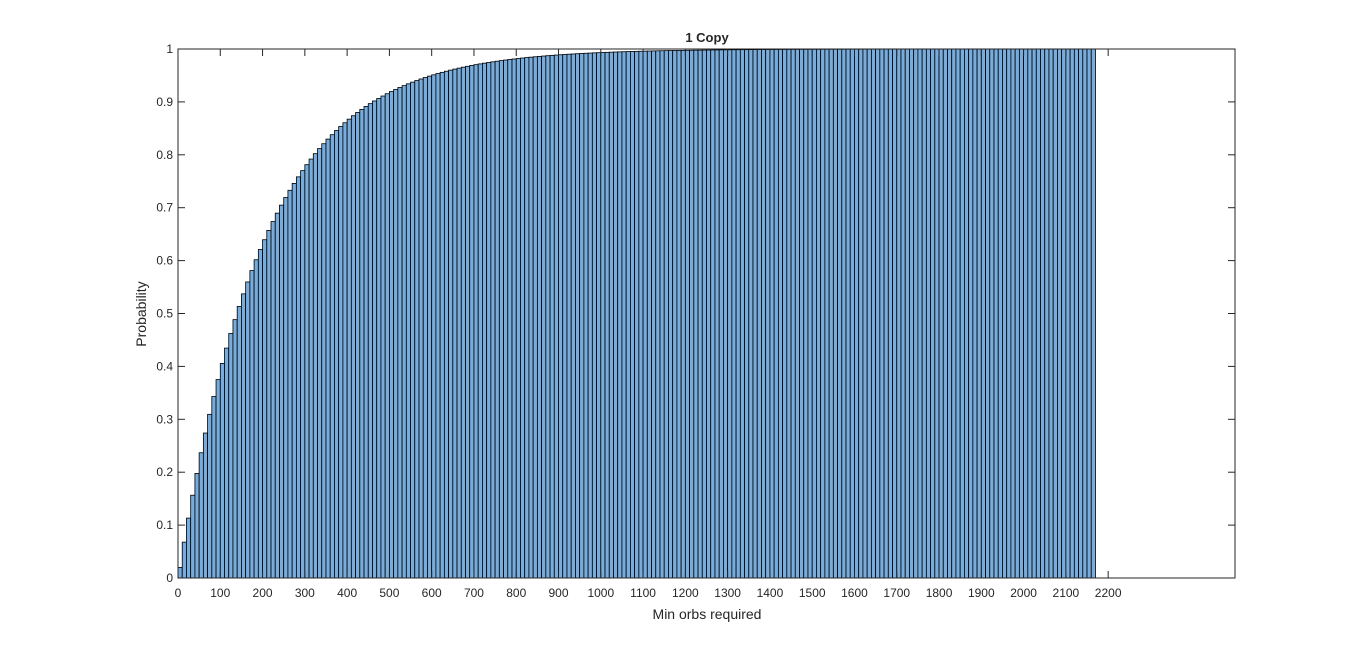 The height and width of the screenshot is (656, 1366). Describe the element at coordinates (305, 593) in the screenshot. I see `x-tick-label-3: 300` at that location.